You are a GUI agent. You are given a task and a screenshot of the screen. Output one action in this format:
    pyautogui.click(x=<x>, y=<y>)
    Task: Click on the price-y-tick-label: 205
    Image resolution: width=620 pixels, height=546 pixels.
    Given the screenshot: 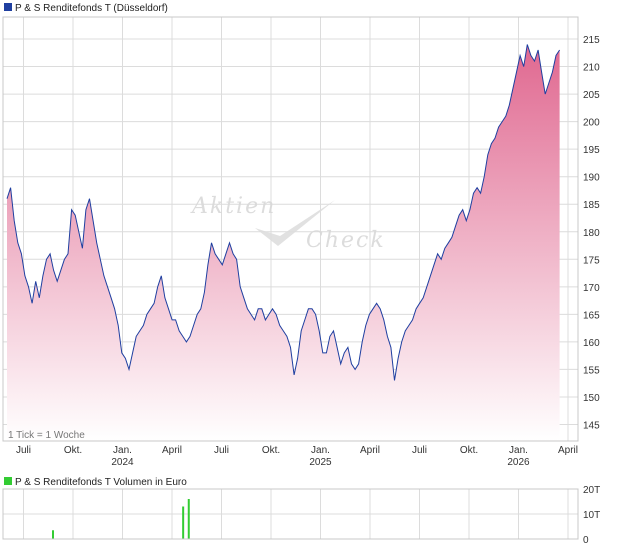 What is the action you would take?
    pyautogui.click(x=591, y=95)
    